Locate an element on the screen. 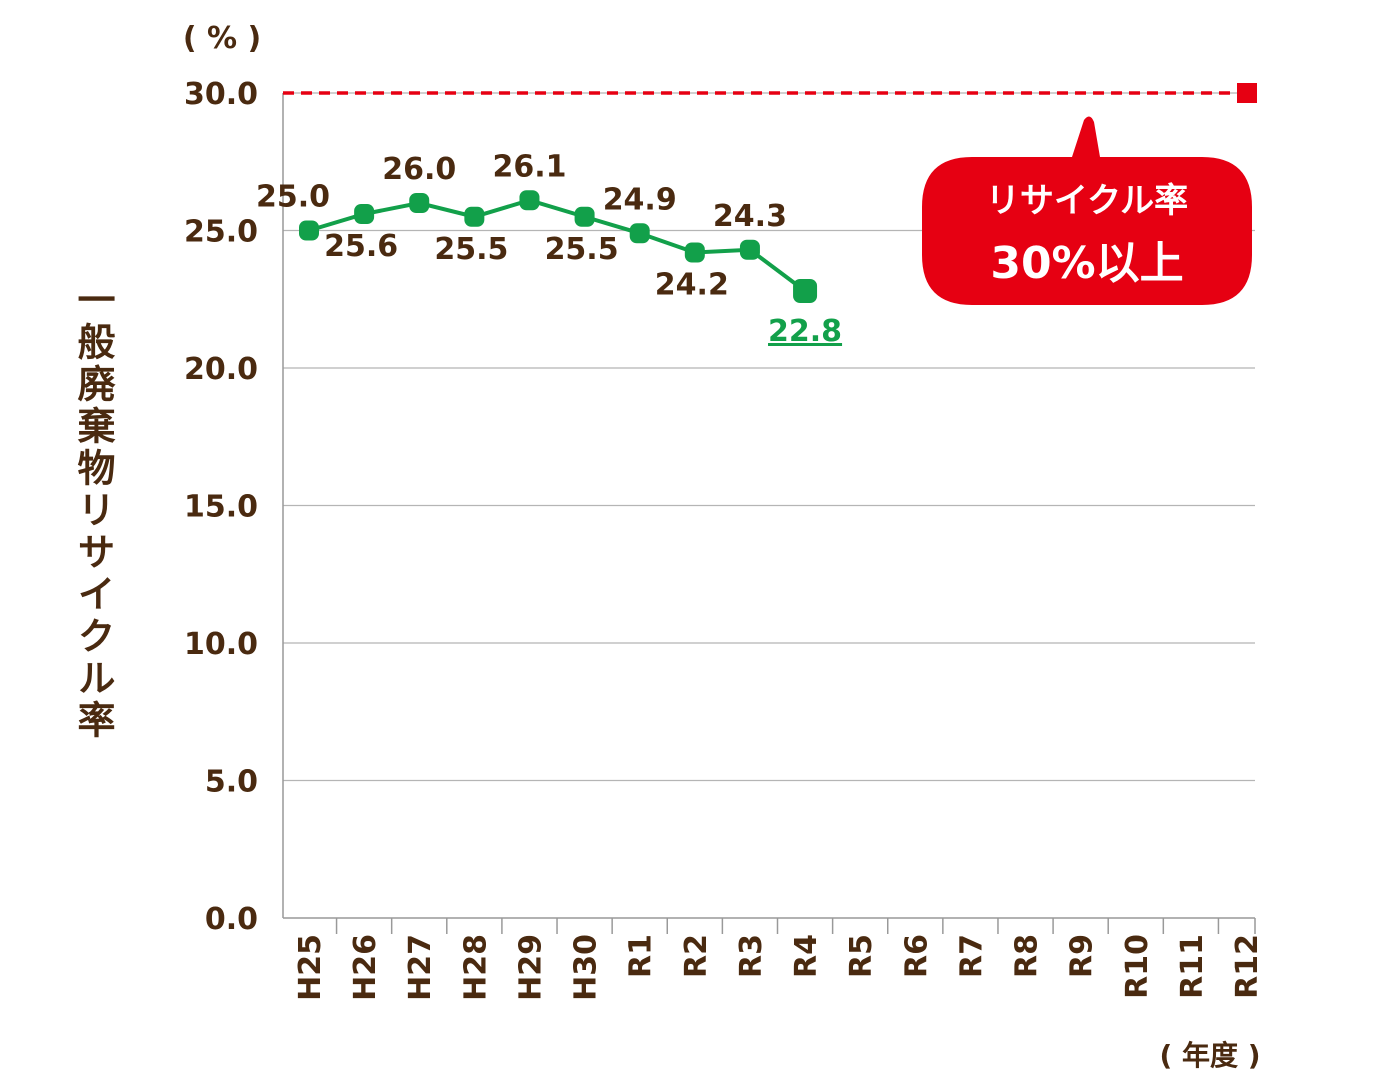  callout is located at coordinates (1087, 210).